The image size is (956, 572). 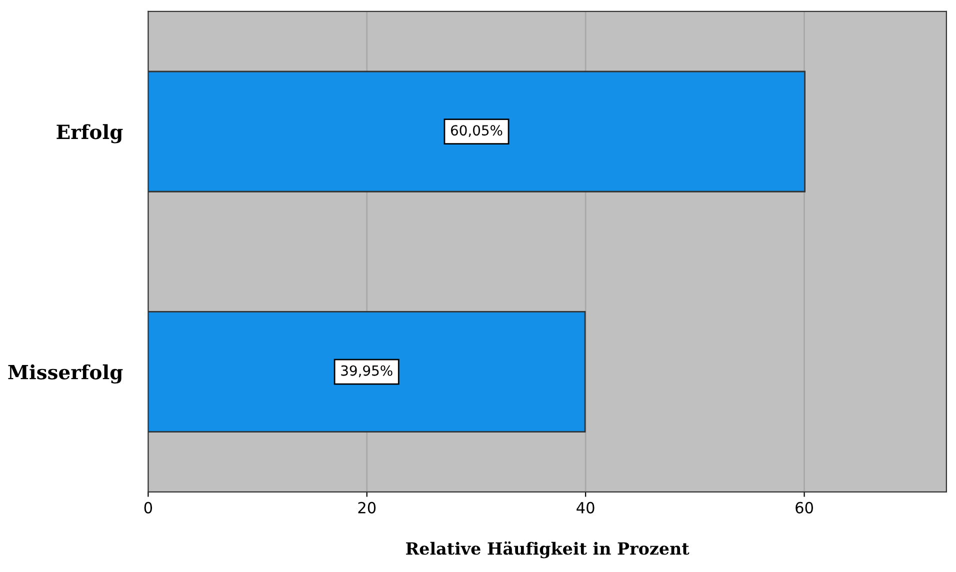 I want to click on x-tick-label: 40, so click(x=585, y=508).